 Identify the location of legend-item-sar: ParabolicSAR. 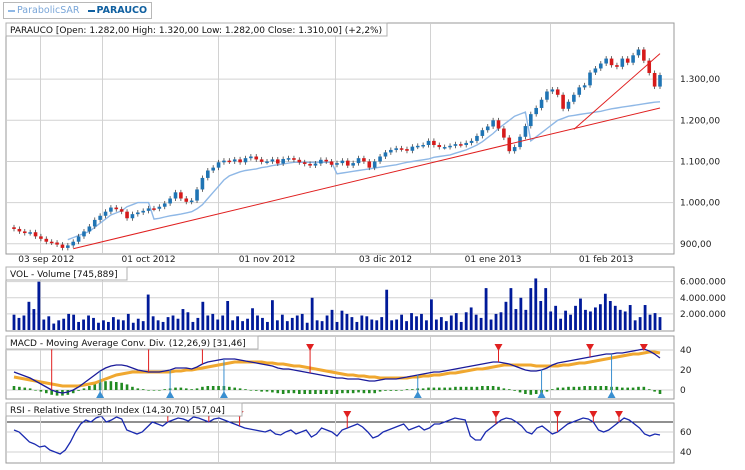
(44, 10).